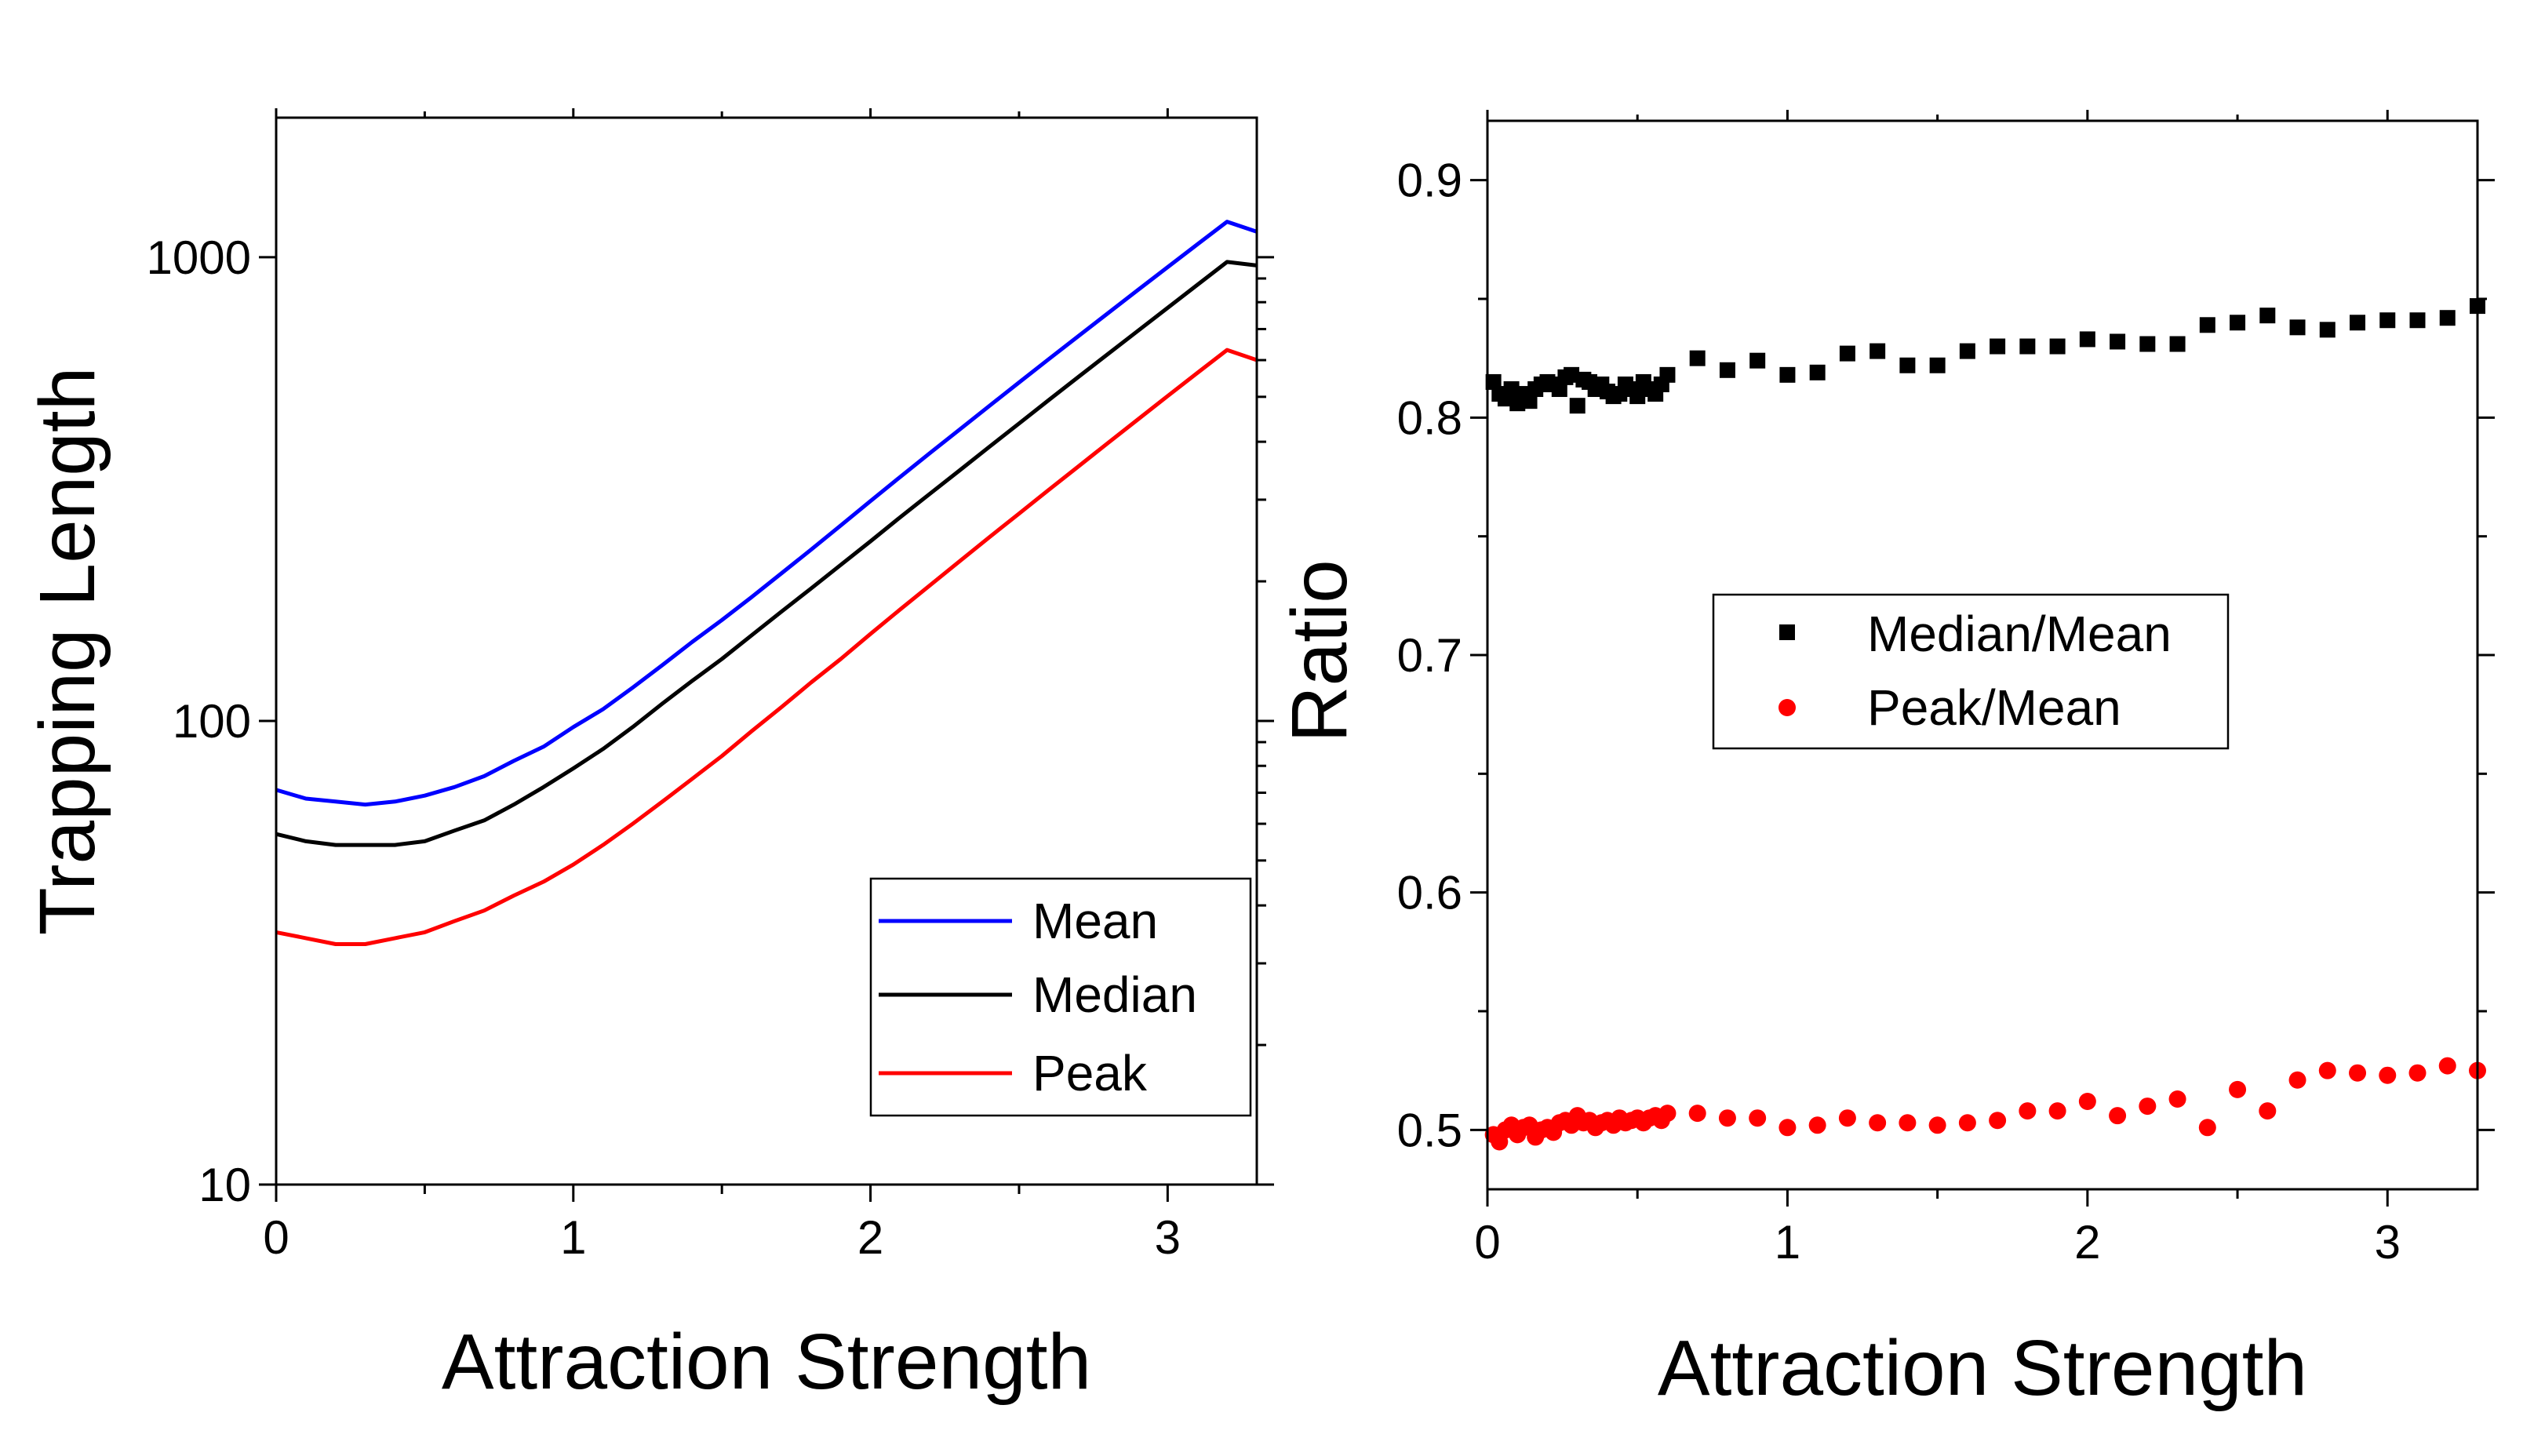 The width and height of the screenshot is (2523, 1456). Describe the element at coordinates (224, 1185) in the screenshot. I see `y-tick-label: 10` at that location.